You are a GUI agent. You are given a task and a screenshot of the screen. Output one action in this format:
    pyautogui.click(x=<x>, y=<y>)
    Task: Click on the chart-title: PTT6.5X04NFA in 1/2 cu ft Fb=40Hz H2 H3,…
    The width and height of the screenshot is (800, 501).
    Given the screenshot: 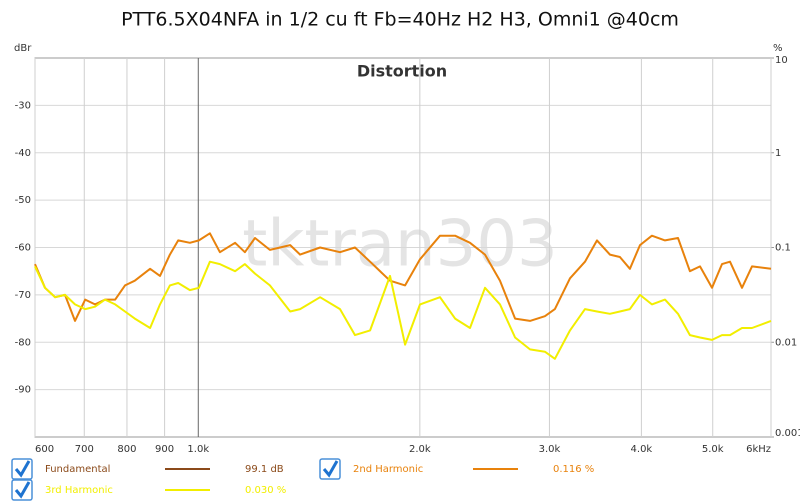 What is the action you would take?
    pyautogui.click(x=400, y=20)
    